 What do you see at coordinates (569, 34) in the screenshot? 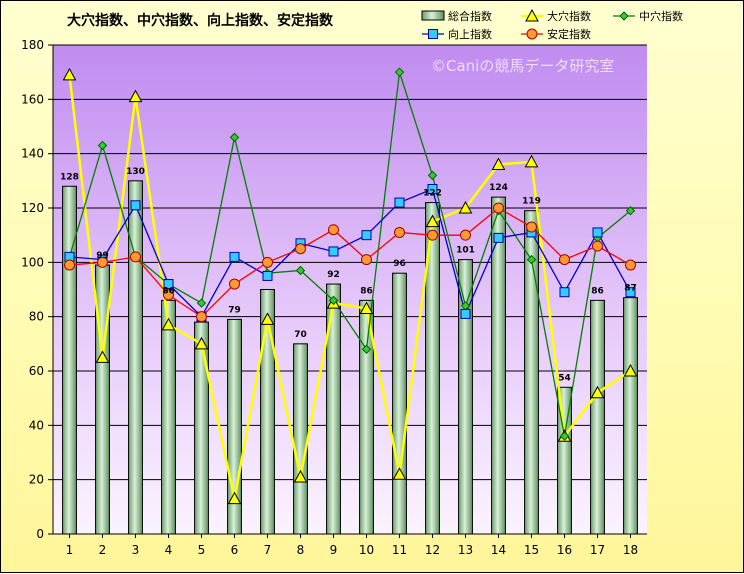
I see `legend-label-5: 安定指数` at bounding box center [569, 34].